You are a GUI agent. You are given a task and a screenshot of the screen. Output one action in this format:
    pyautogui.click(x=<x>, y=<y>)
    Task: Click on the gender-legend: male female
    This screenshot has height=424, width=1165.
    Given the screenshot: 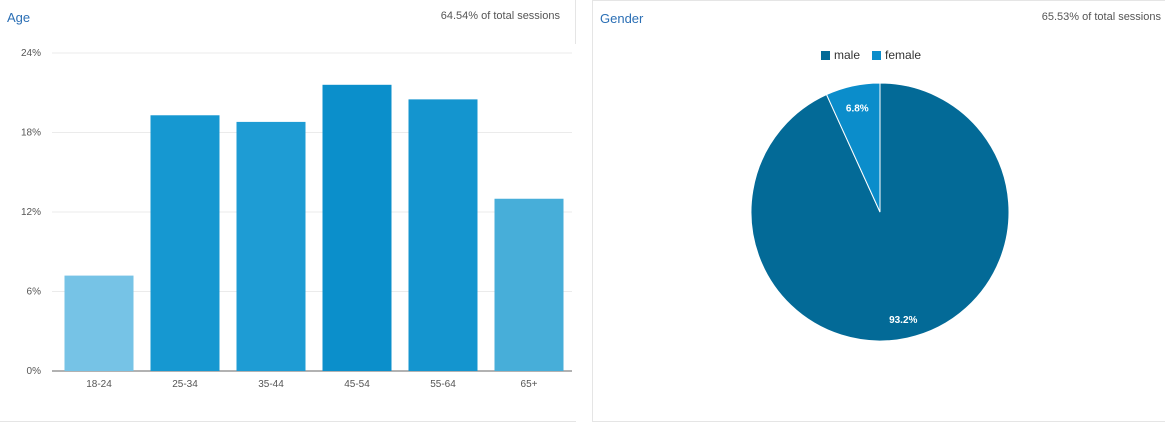 What is the action you would take?
    pyautogui.click(x=871, y=55)
    